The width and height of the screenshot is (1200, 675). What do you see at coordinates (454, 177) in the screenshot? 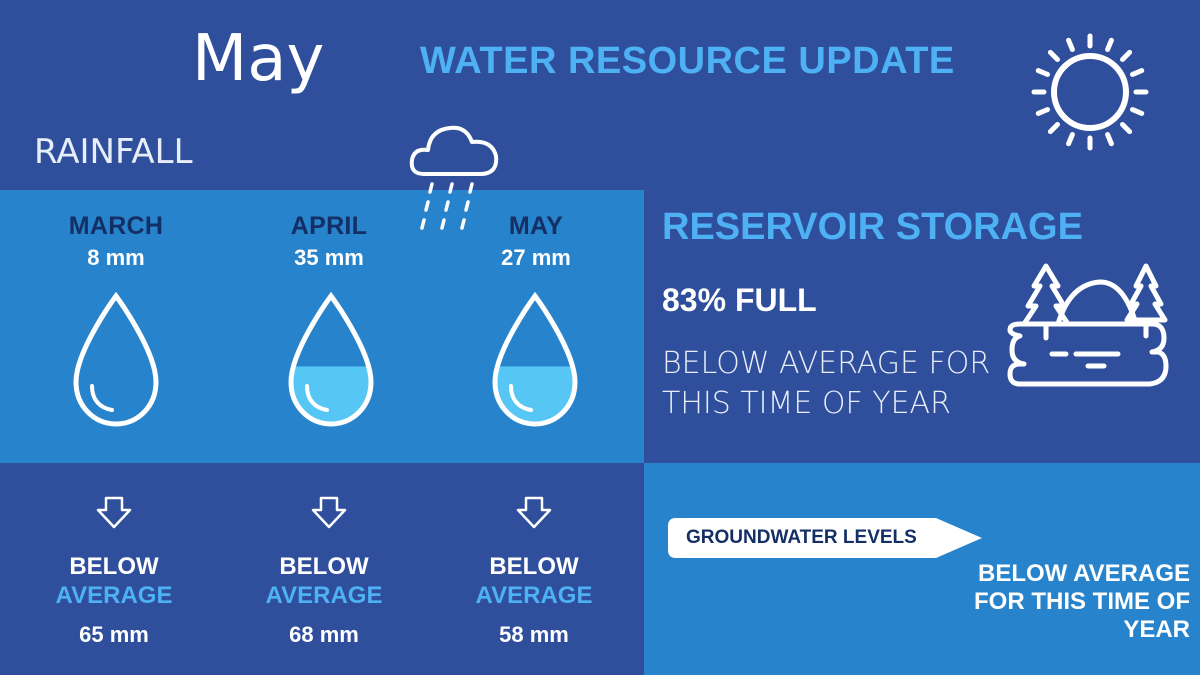
I see `rain-cloud-icon` at bounding box center [454, 177].